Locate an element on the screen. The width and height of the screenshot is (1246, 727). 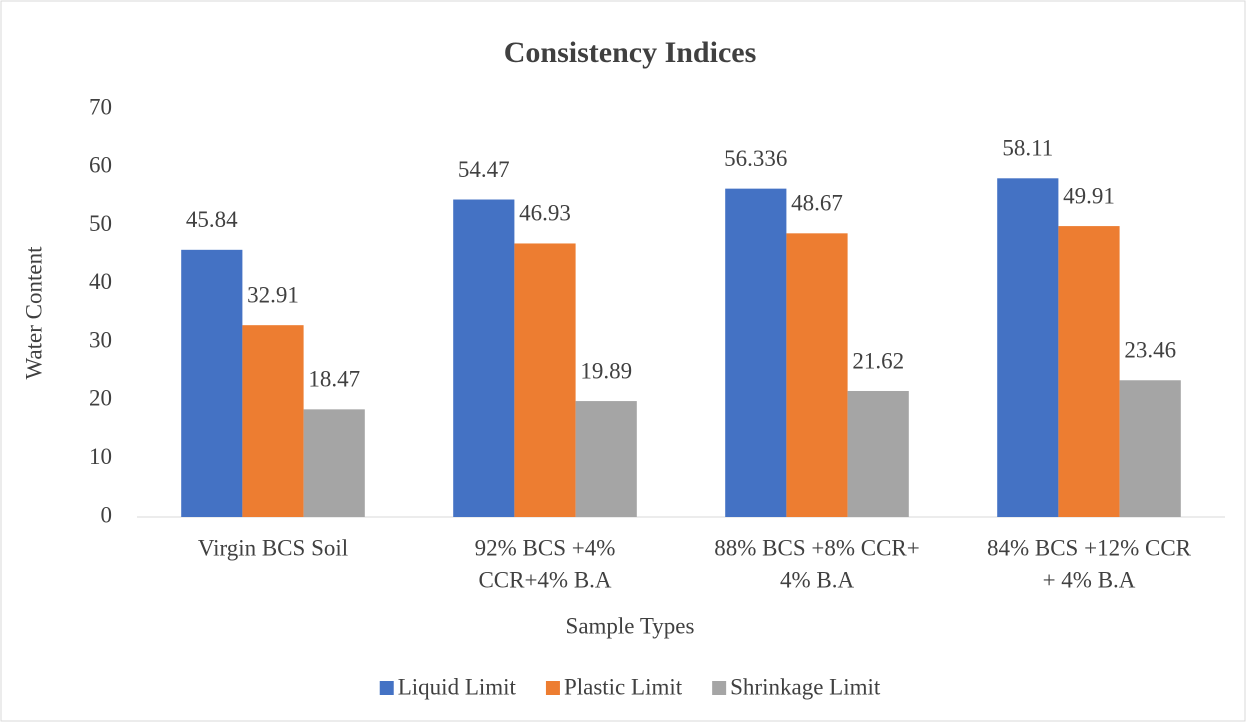
chart-title: Consistency Indices is located at coordinates (630, 52).